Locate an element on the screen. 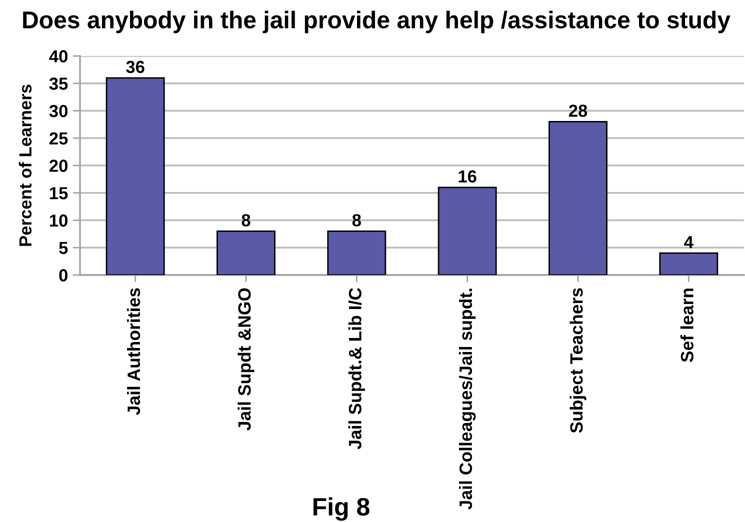 The height and width of the screenshot is (522, 745). y-tick-label: 5 is located at coordinates (63, 248).